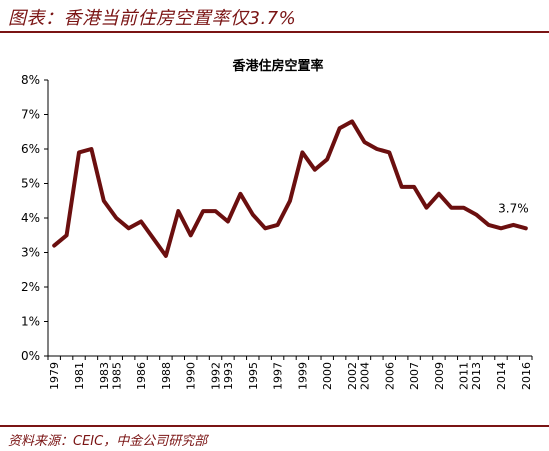  I want to click on x-tick-label: 2013, so click(476, 376).